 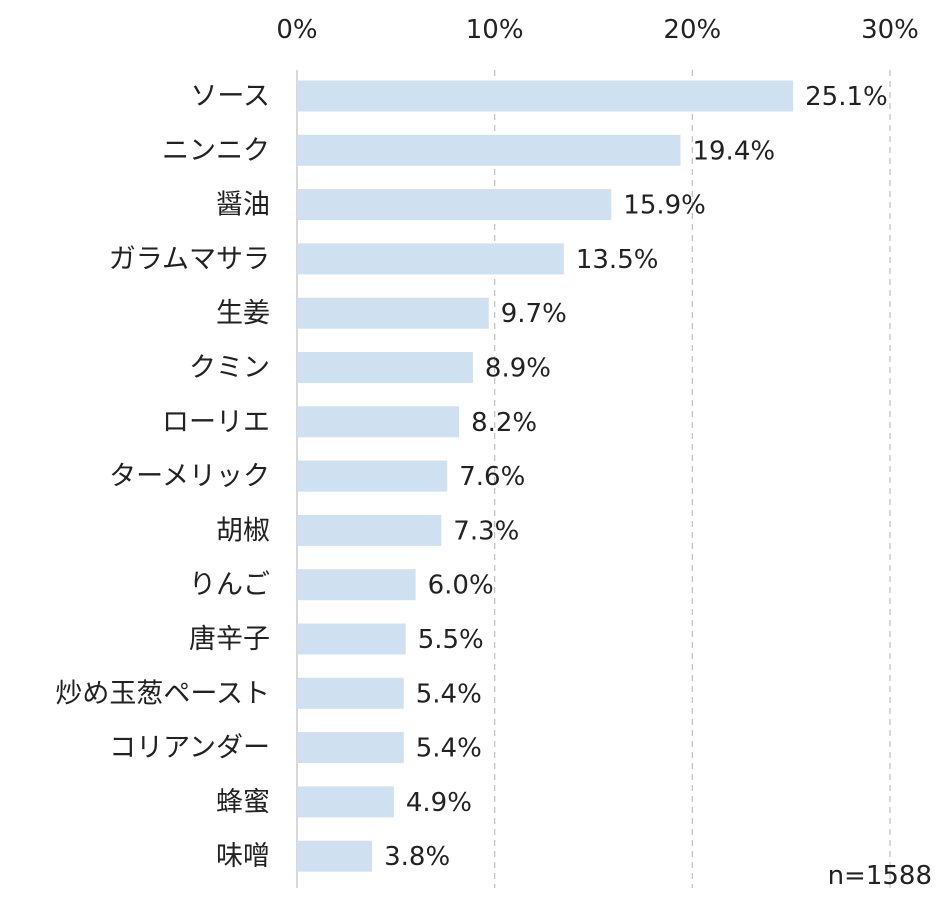 What do you see at coordinates (230, 96) in the screenshot?
I see `category-label-0: ソース` at bounding box center [230, 96].